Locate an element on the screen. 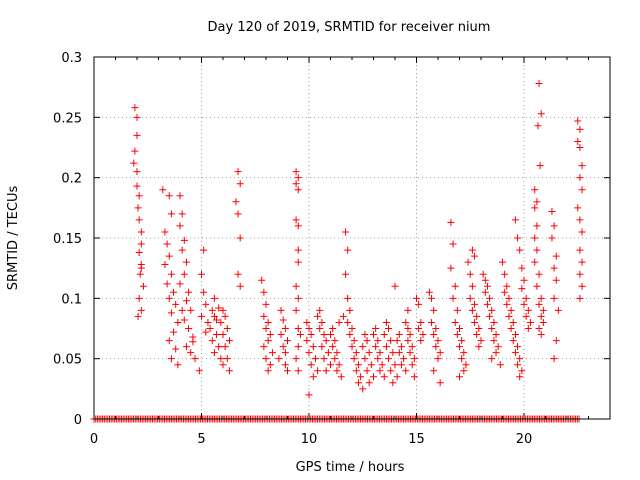 The image size is (640, 480). x-tick-label: 0 is located at coordinates (94, 439).